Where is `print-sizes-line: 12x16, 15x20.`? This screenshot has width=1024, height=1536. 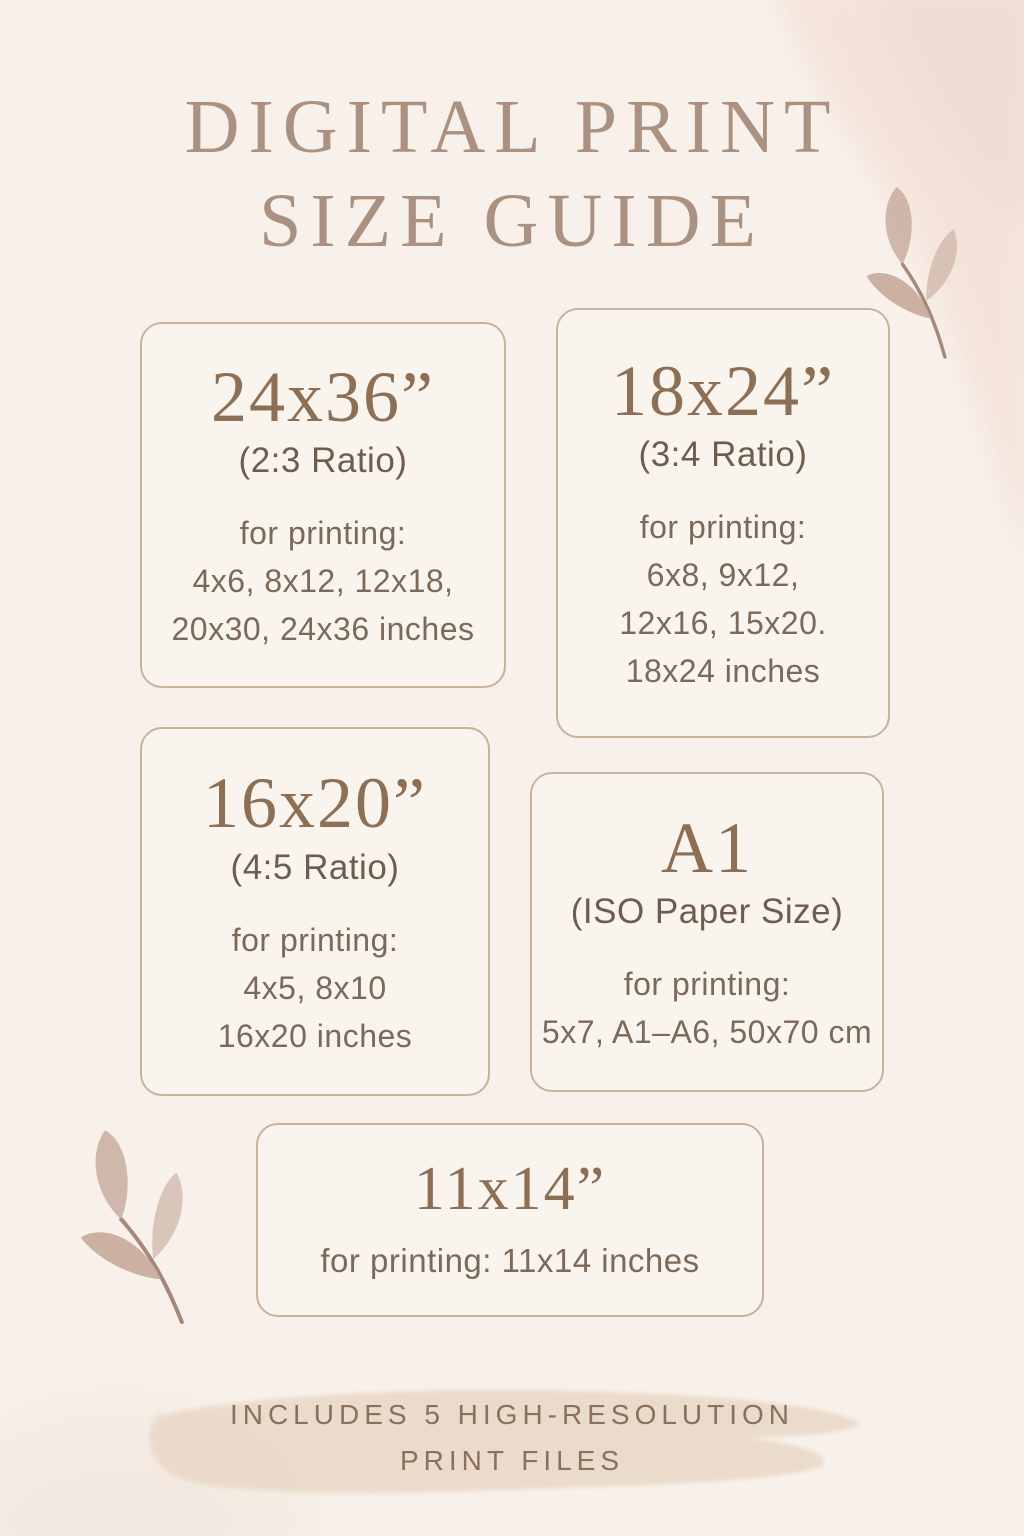 print-sizes-line: 12x16, 15x20. is located at coordinates (723, 623).